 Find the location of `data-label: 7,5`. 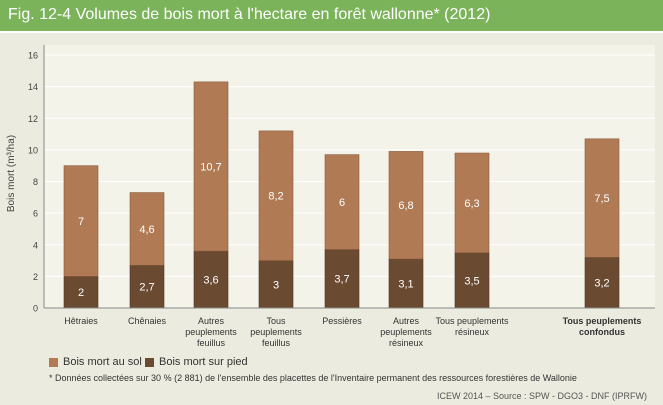

data-label: 7,5 is located at coordinates (601, 199).